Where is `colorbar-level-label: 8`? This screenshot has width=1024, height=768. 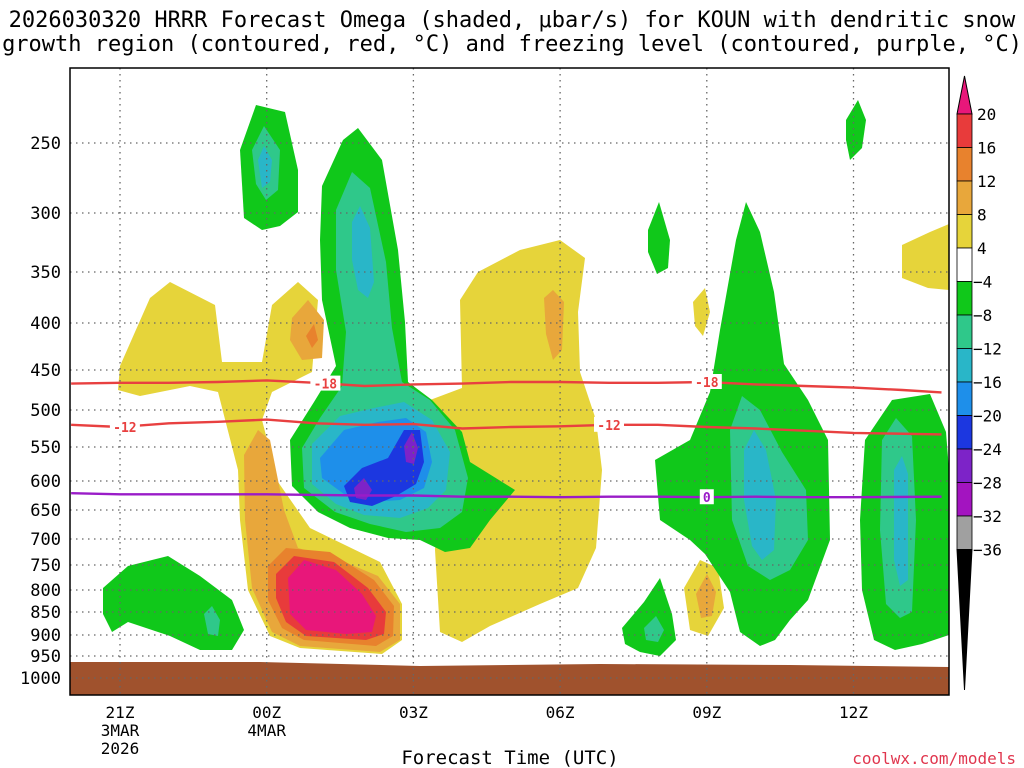
colorbar-level-label: 8 is located at coordinates (982, 215).